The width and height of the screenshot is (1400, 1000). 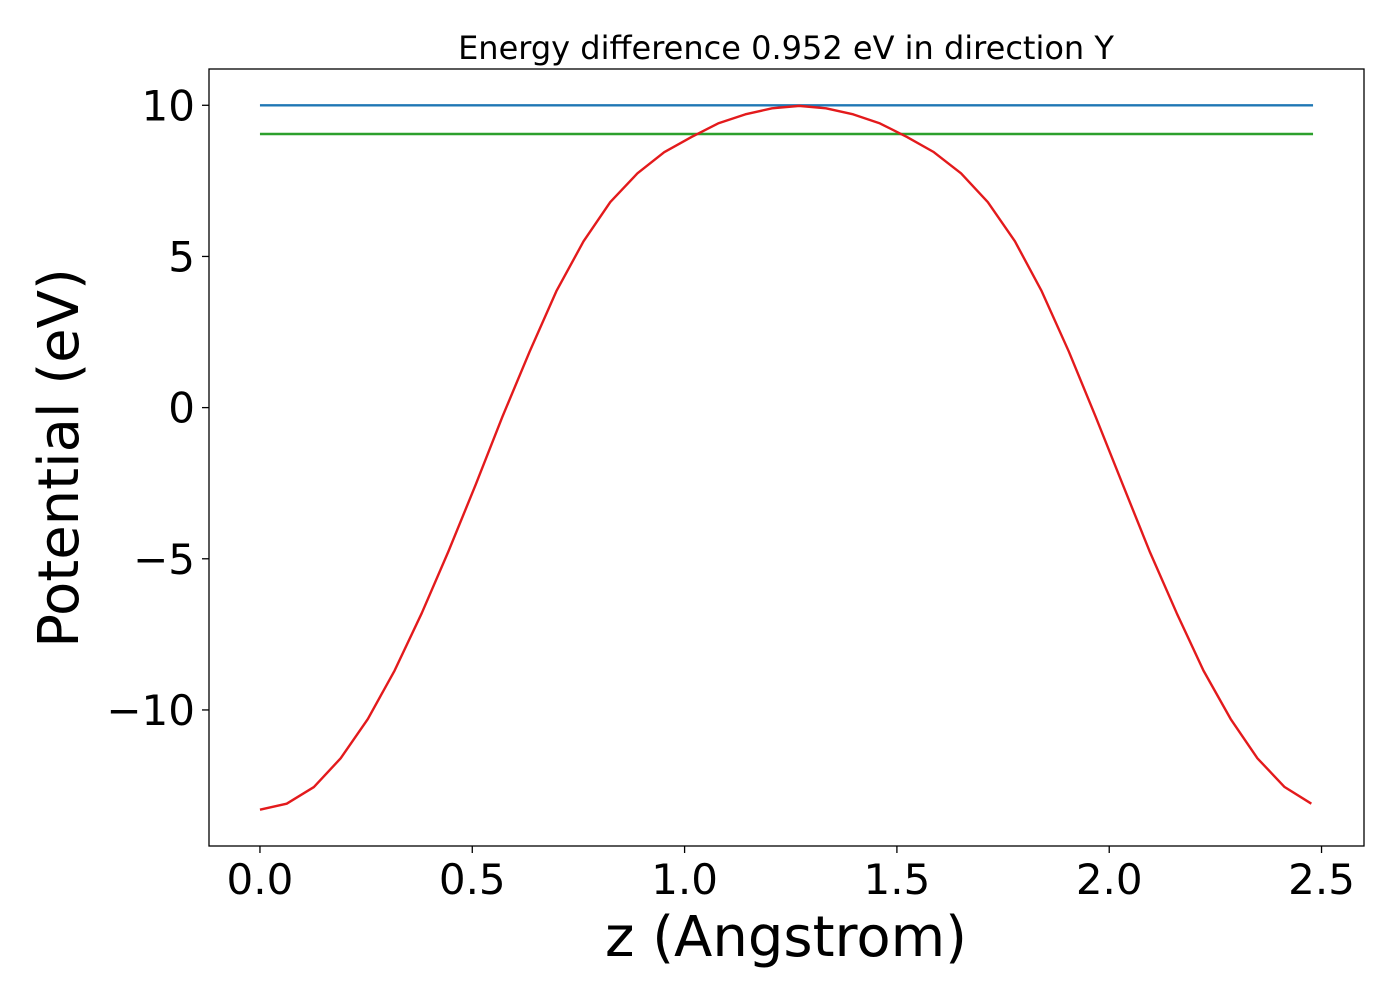 I want to click on y-tick-label: −10, so click(x=150, y=710).